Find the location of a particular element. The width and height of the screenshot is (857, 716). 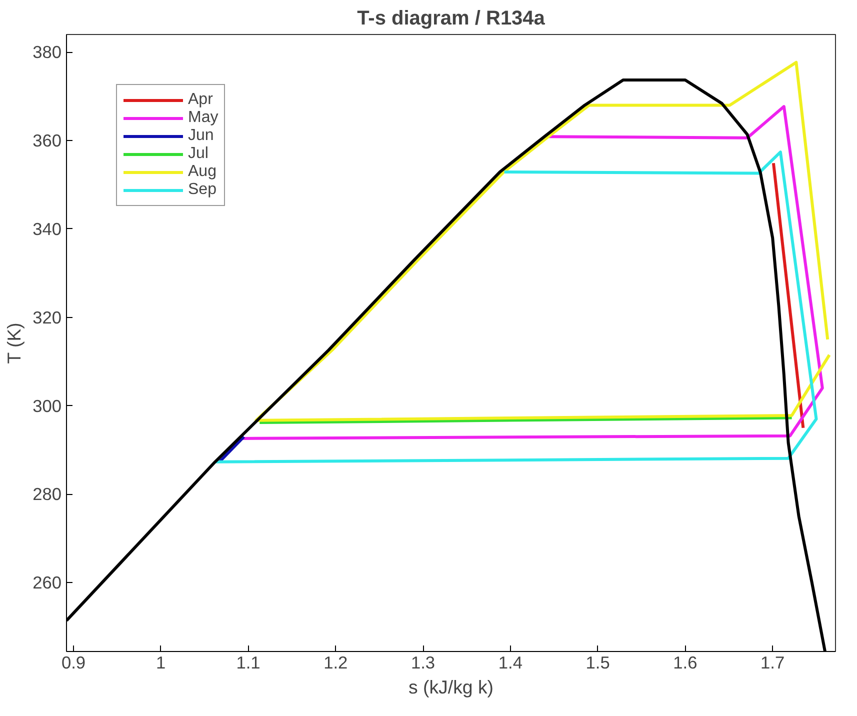

legend-label: Jun is located at coordinates (201, 136).